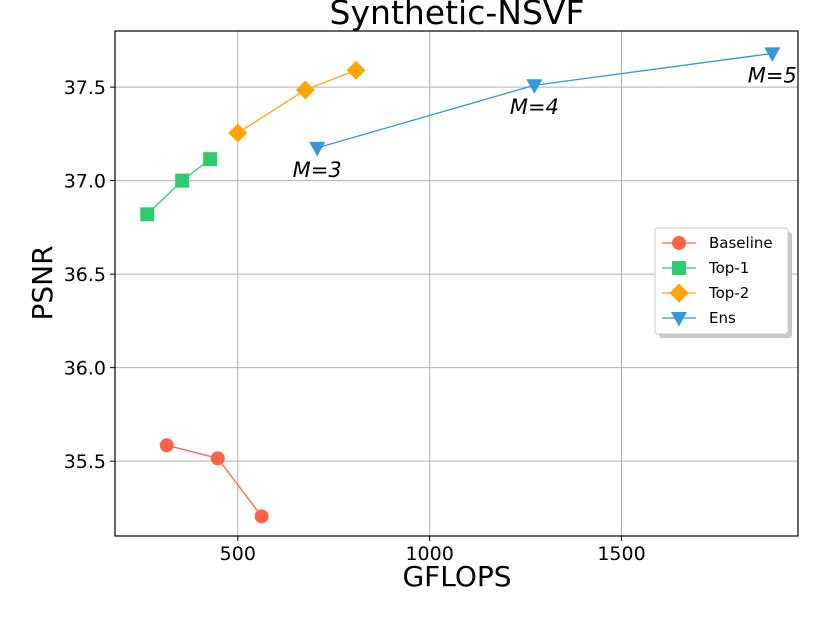 This screenshot has width=830, height=623. I want to click on legend-box, so click(721, 281).